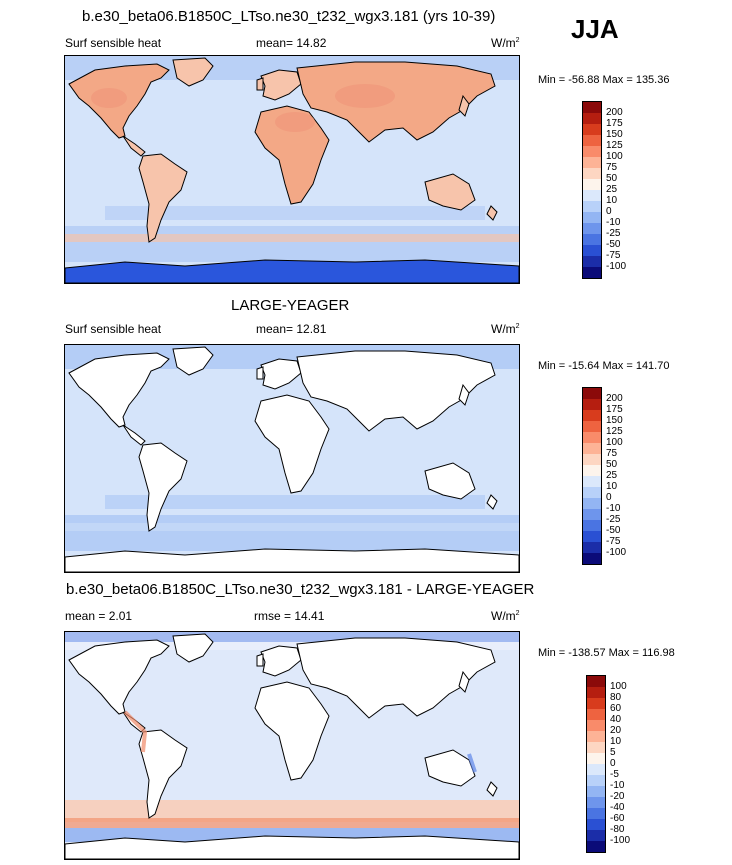  What do you see at coordinates (134, 146) in the screenshot?
I see `continent-centralAm` at bounding box center [134, 146].